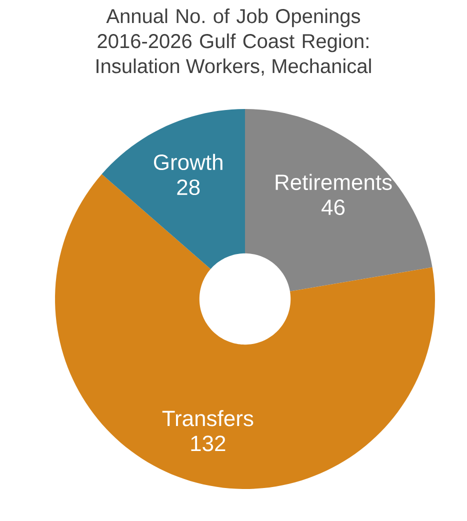  Describe the element at coordinates (233, 67) in the screenshot. I see `chart-subtitle: Insulation Workers, Mechanical` at that location.